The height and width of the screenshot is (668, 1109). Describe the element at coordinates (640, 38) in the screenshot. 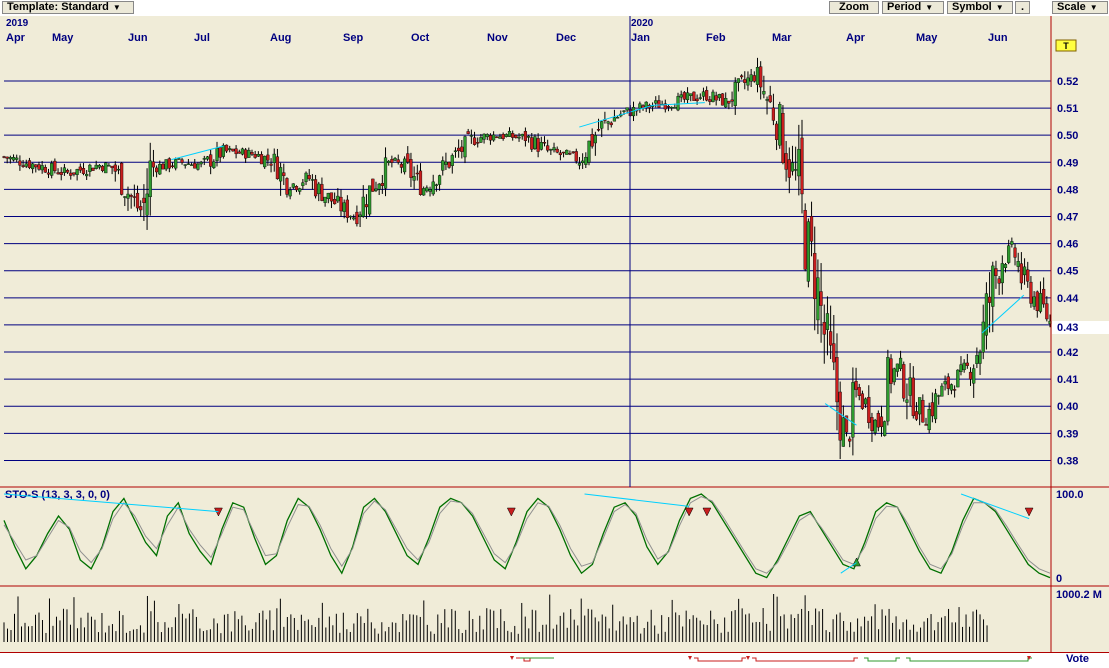

I see `month-label: Jan` at that location.